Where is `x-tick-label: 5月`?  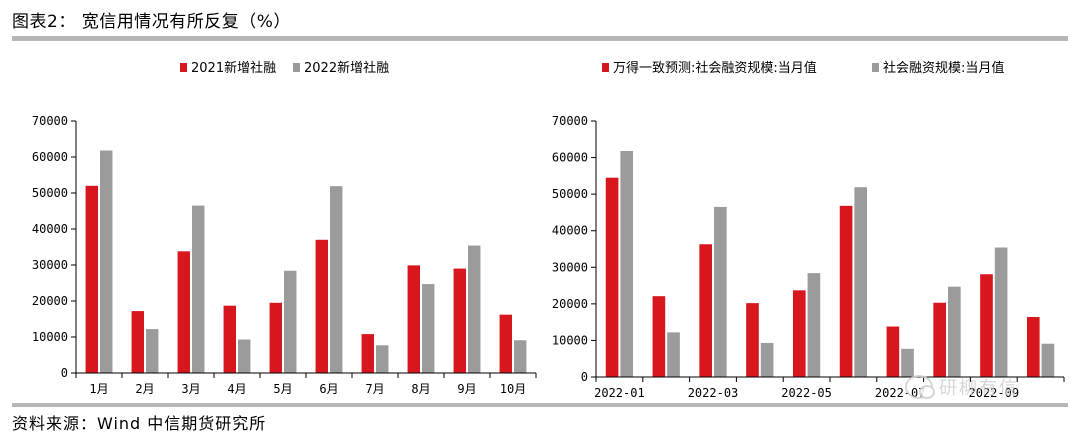
x-tick-label: 5月 is located at coordinates (282, 389).